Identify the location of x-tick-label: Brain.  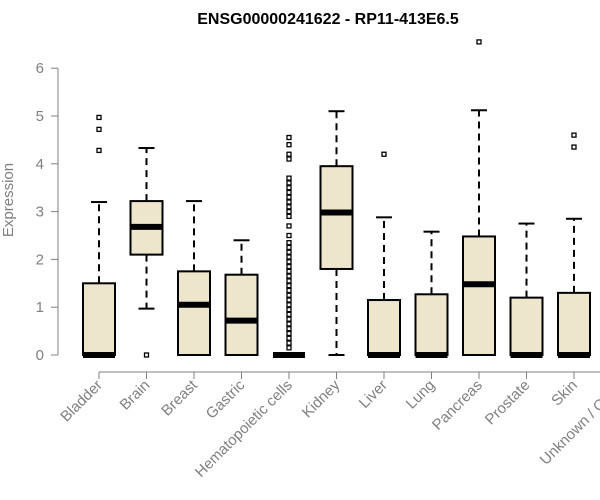
(135, 395).